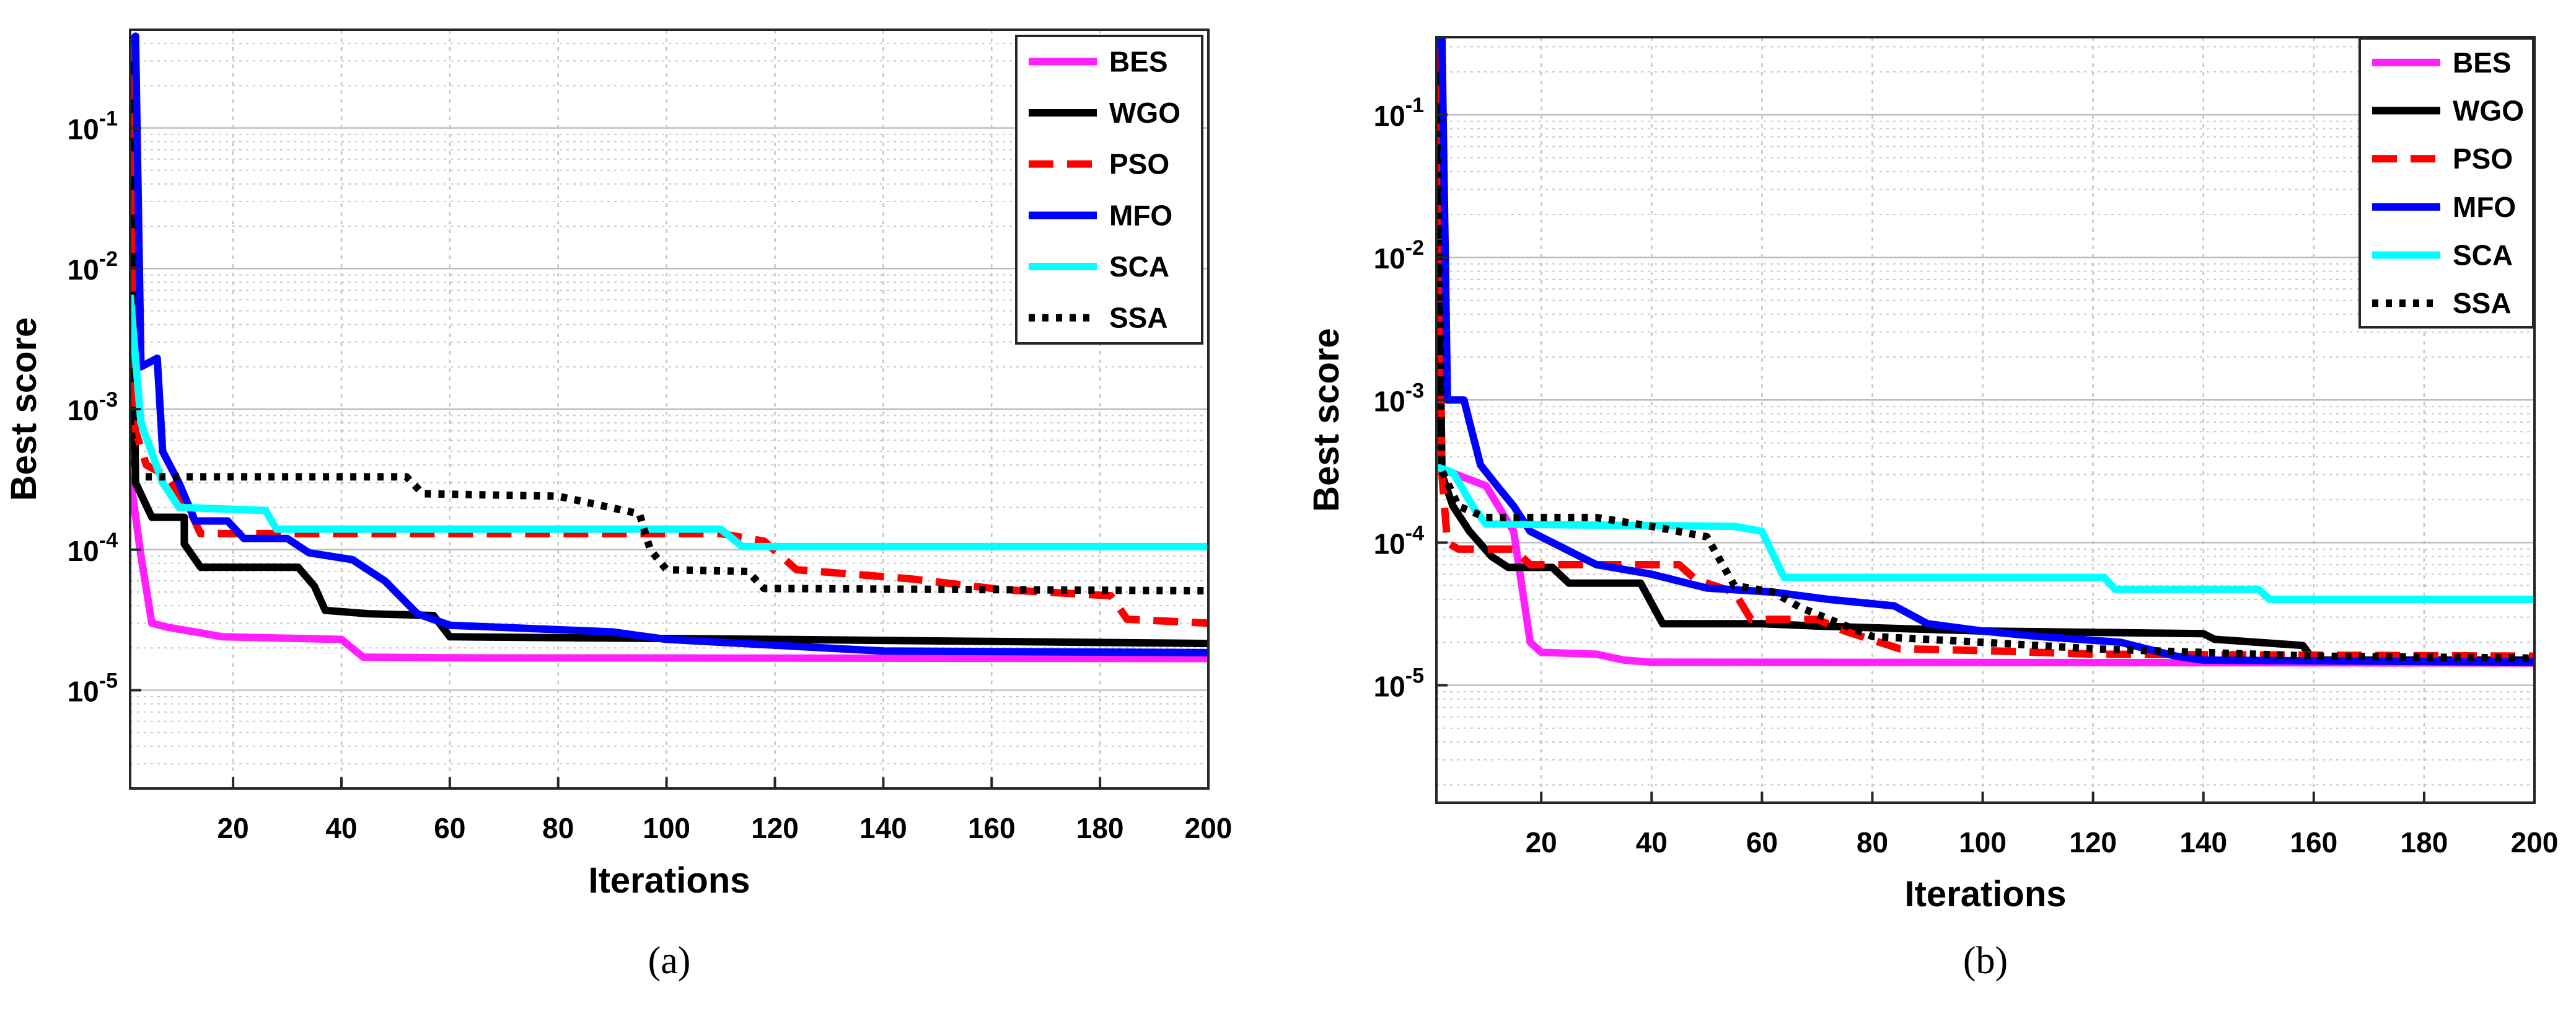  I want to click on panel-caption: (b), so click(1986, 961).